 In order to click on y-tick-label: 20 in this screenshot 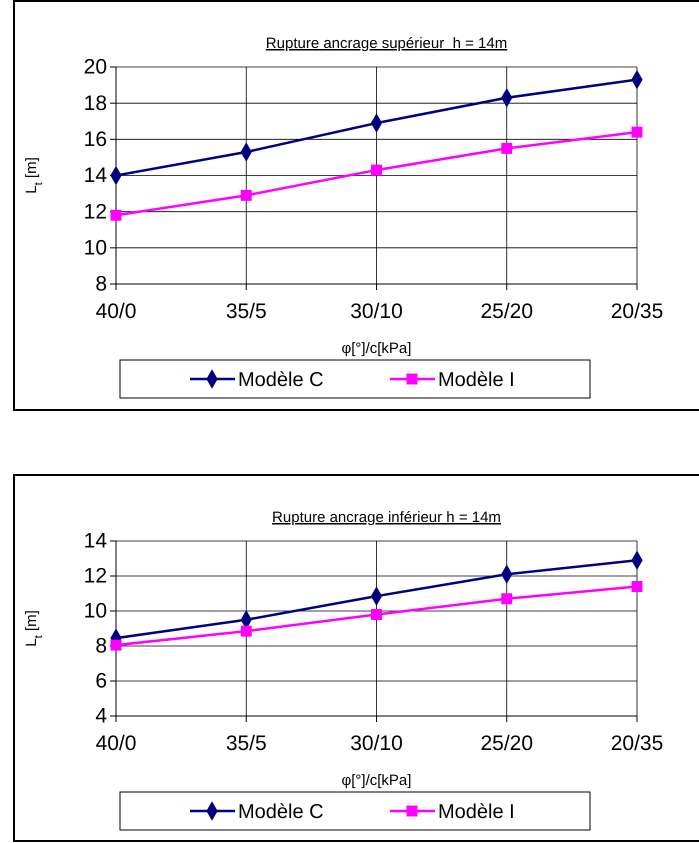, I will do `click(95, 67)`.